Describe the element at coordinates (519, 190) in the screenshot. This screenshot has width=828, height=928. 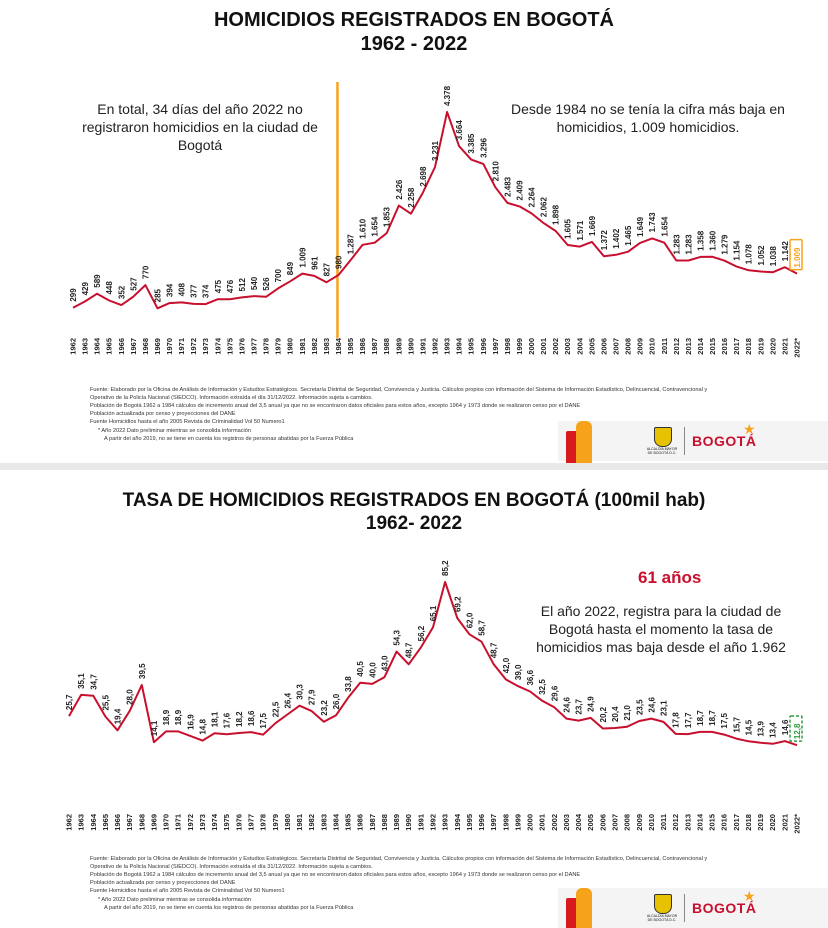
I see `data-label: 2.409` at that location.